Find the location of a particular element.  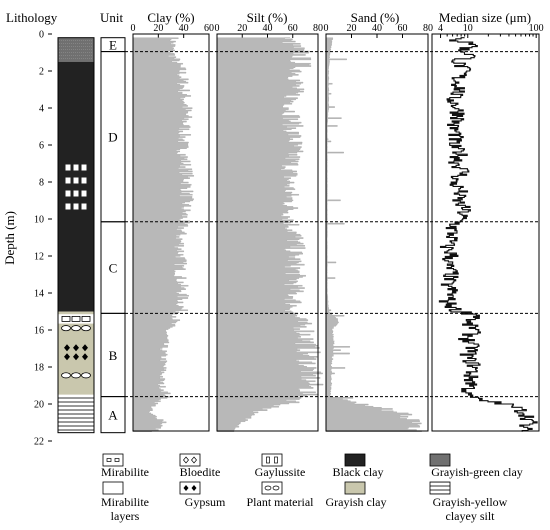

legend-swatch-mirabilite is located at coordinates (113, 460).